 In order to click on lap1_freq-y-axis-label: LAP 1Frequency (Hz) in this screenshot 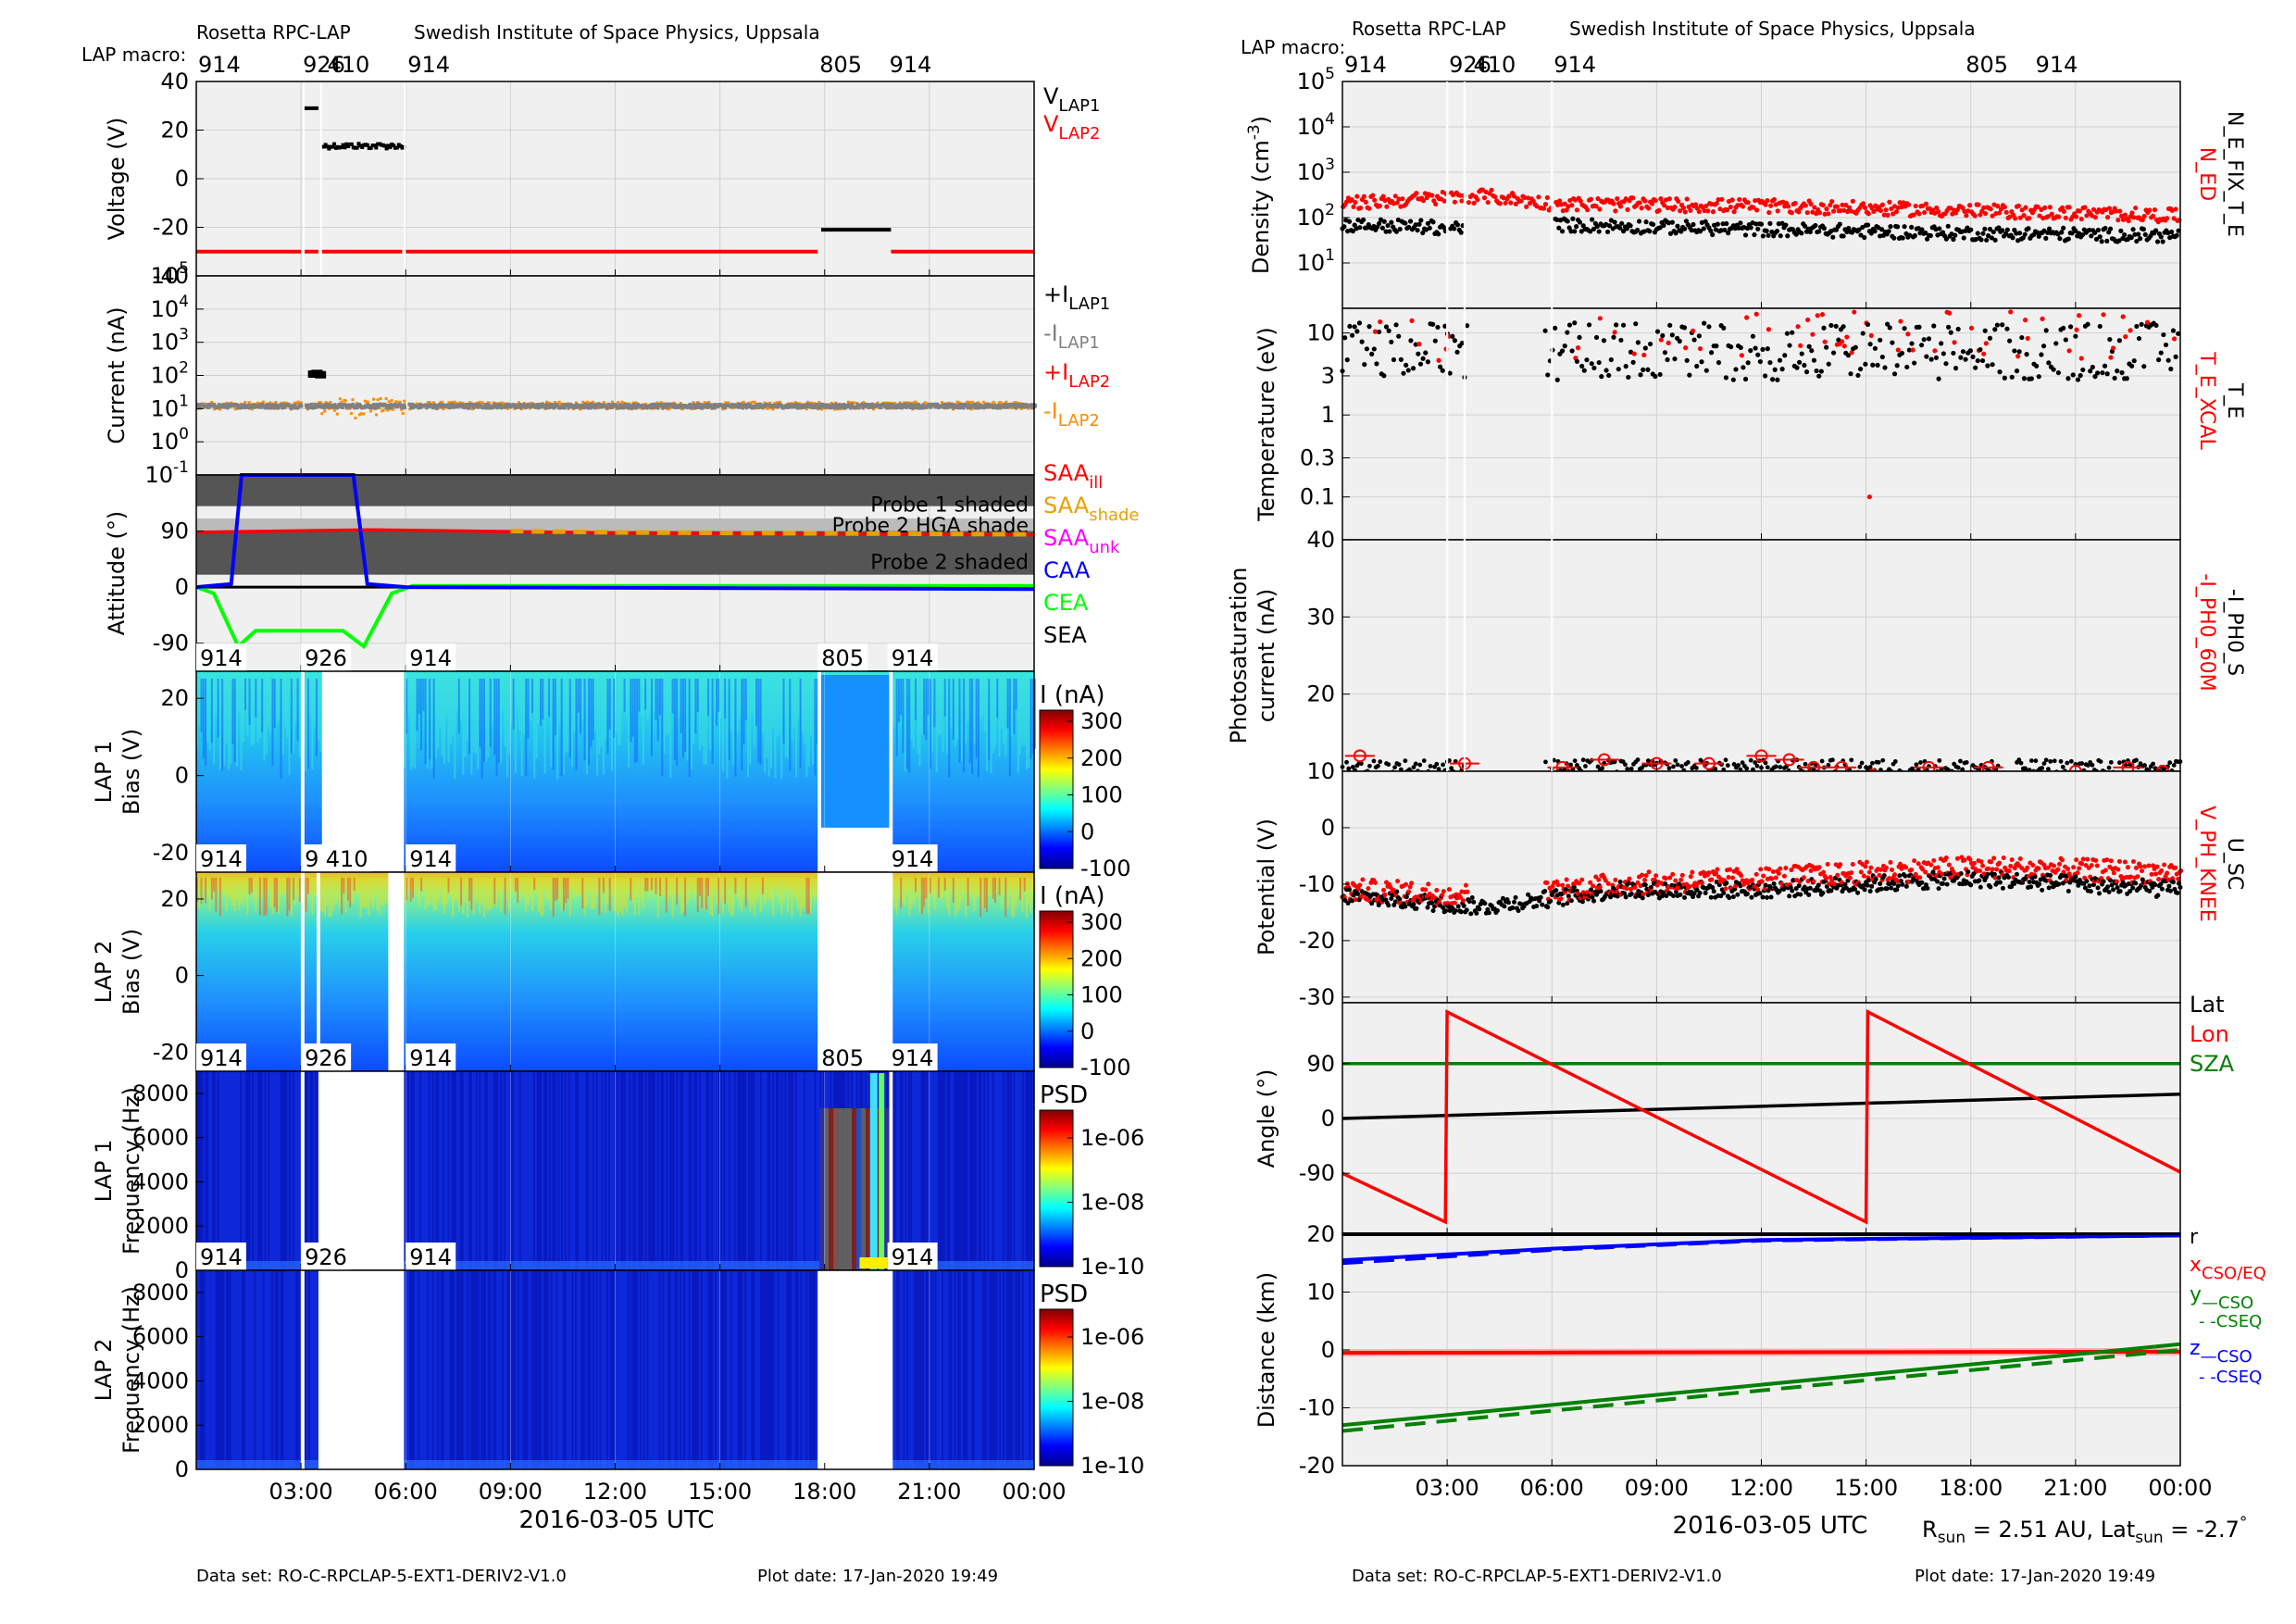, I will do `click(117, 1171)`.